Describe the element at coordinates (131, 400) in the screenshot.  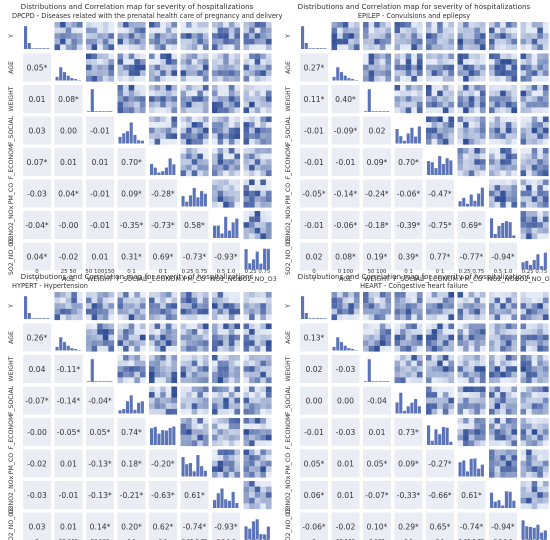
I see `diagonal-histogram` at that location.